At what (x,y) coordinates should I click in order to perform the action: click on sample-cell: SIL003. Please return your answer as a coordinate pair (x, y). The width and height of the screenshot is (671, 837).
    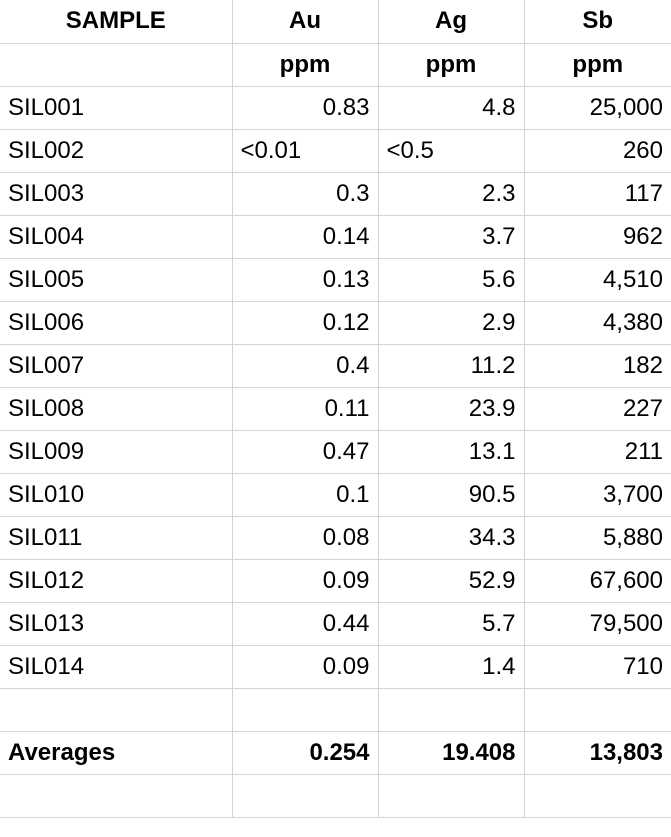
    Looking at the image, I should click on (116, 193).